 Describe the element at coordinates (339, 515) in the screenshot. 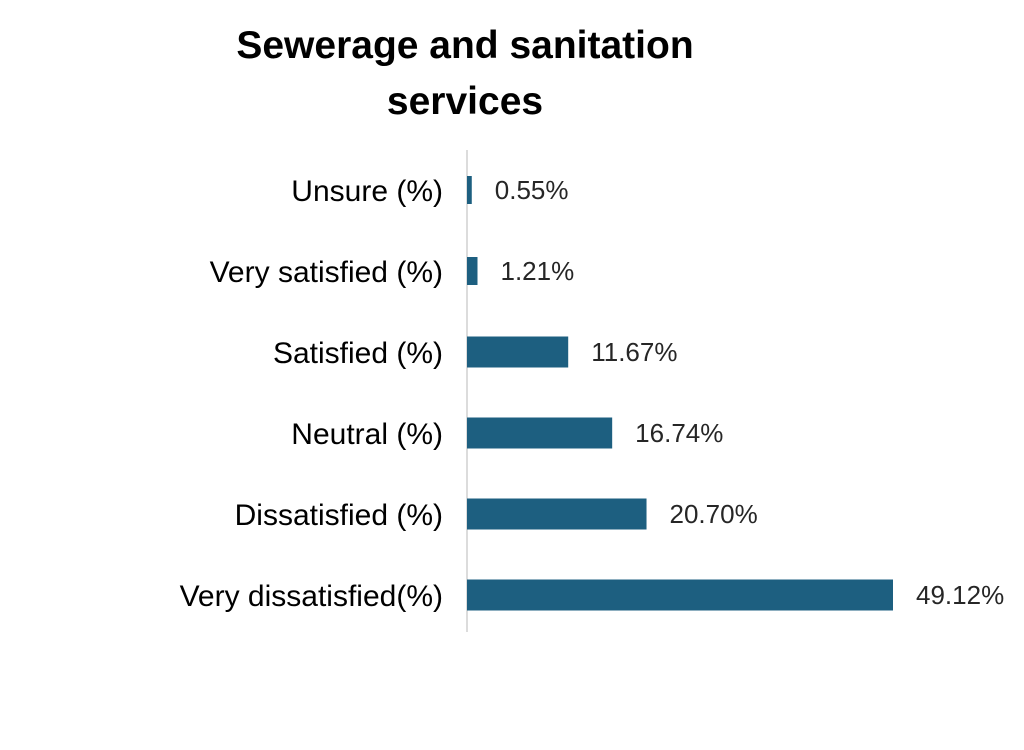

I see `category-label: Dissatisfied (%)` at that location.